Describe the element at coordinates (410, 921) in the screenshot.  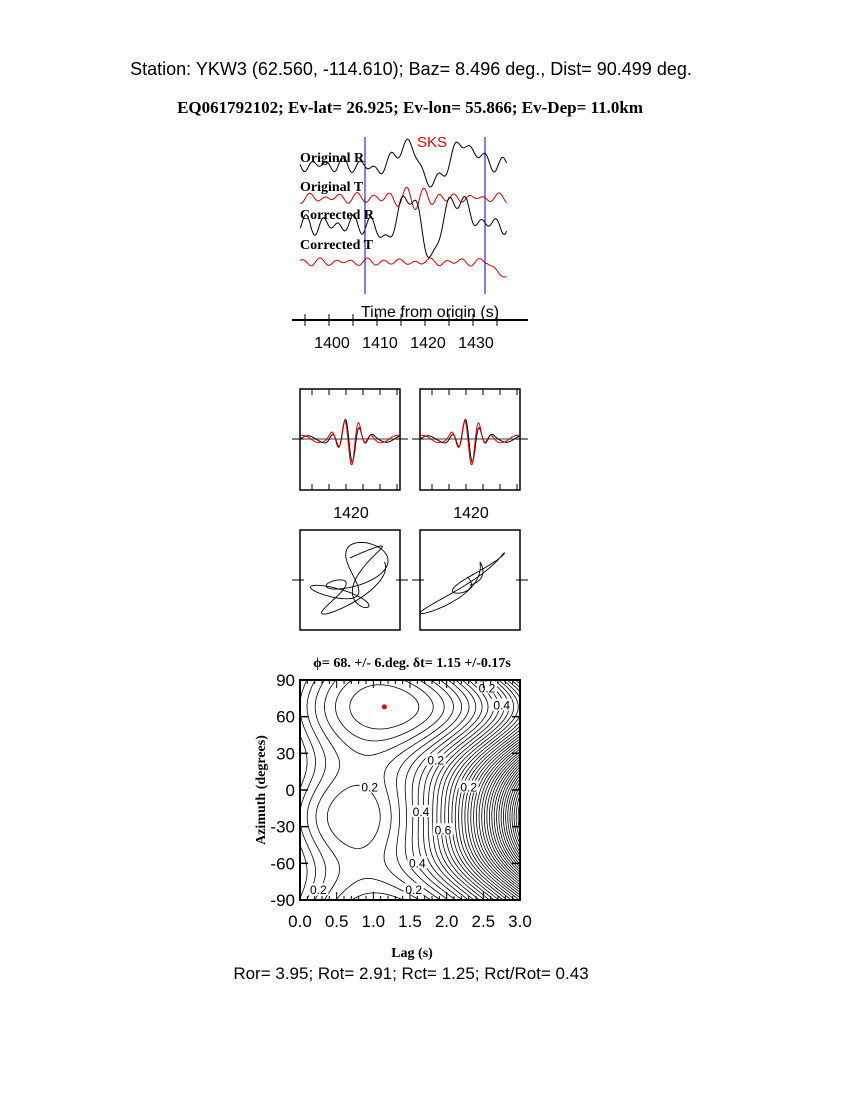
I see `x-tick-label: 1.5` at that location.